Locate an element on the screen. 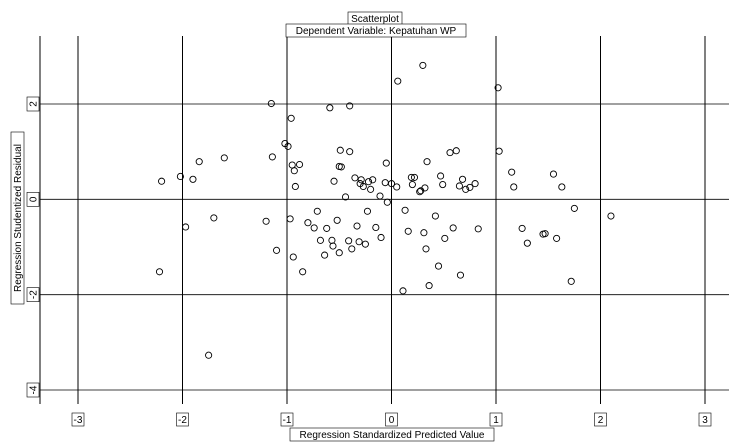 This screenshot has width=729, height=443. y-tick: 0 is located at coordinates (33, 199).